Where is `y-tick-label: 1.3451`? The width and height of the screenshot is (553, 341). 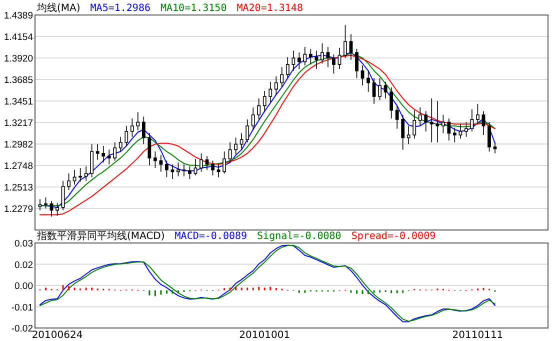
y-tick-label: 1.3451 is located at coordinates (18, 102).